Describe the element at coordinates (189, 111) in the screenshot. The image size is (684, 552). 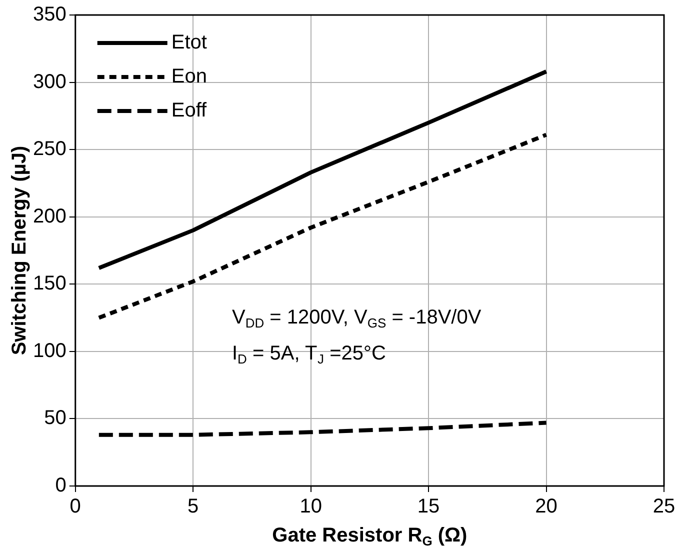
I see `legend-label: Eoff` at that location.